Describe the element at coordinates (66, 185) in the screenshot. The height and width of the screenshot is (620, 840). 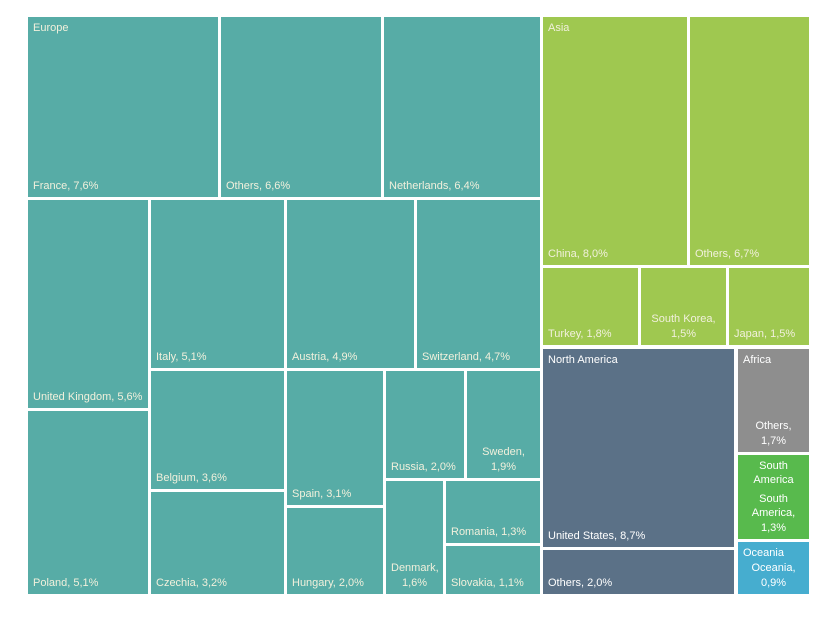
I see `data-label-france: France, 7,6%` at that location.